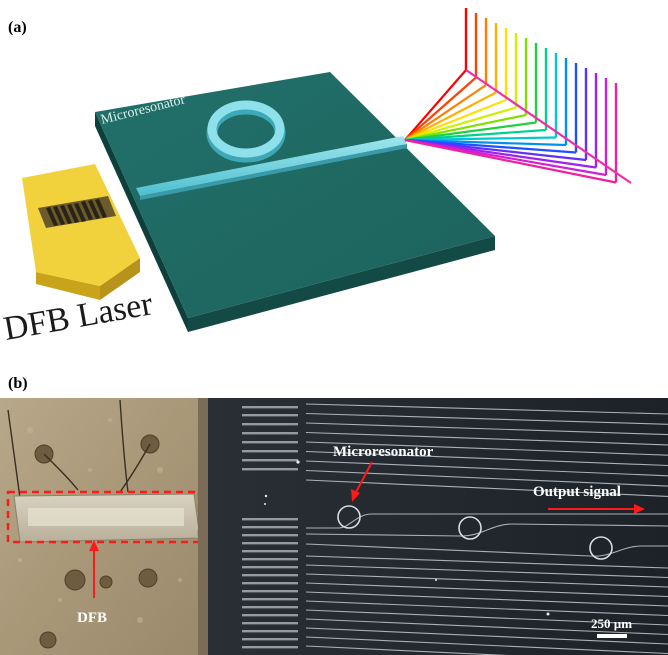  I want to click on panel-b-label: (b), so click(18, 383).